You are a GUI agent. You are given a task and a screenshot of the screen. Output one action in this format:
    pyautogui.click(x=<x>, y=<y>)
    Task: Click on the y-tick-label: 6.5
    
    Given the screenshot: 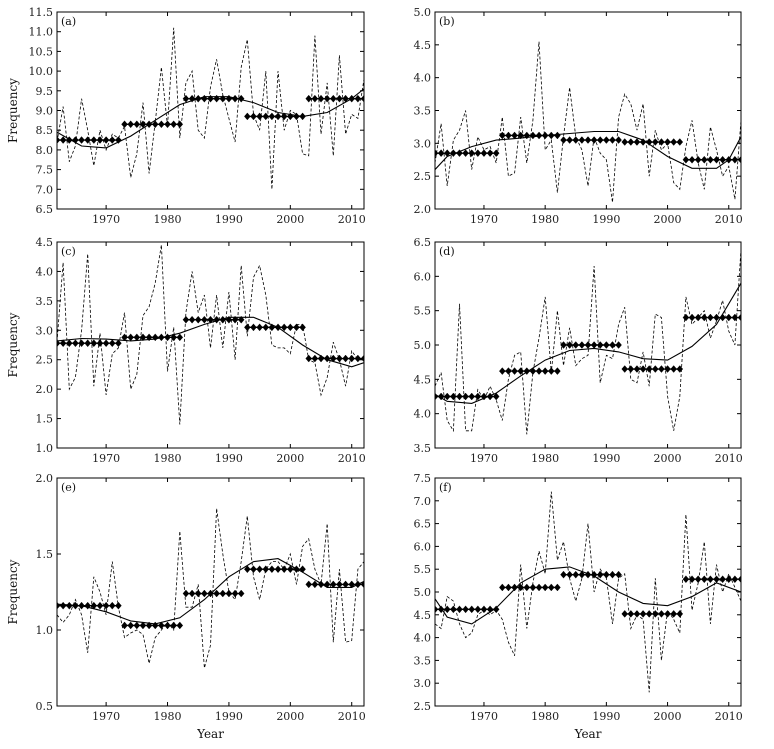 What is the action you would take?
    pyautogui.click(x=45, y=209)
    